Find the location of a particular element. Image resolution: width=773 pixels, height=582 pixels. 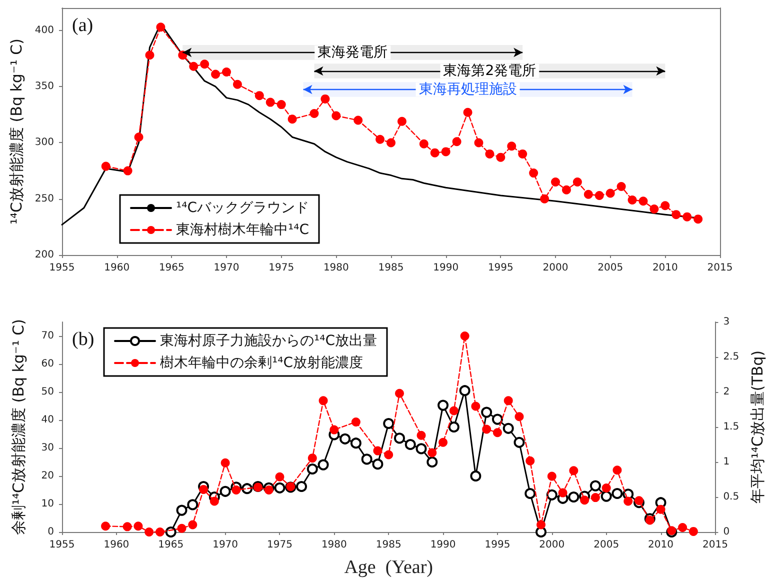

y2-tick-label: 0 is located at coordinates (726, 532).